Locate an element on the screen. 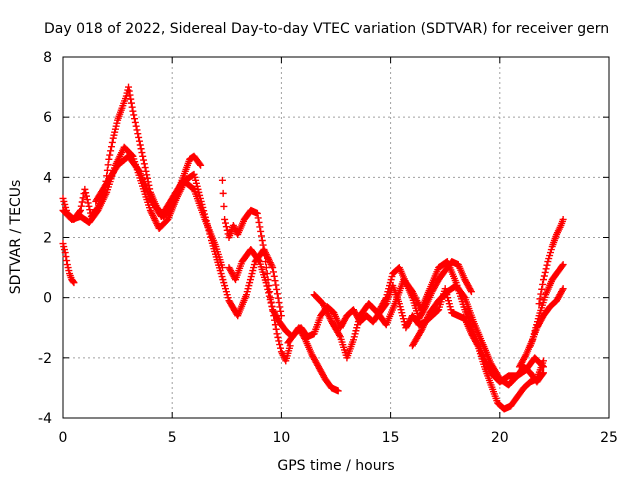 Image resolution: width=640 pixels, height=480 pixels. y-tick-label: 2 is located at coordinates (47, 239).